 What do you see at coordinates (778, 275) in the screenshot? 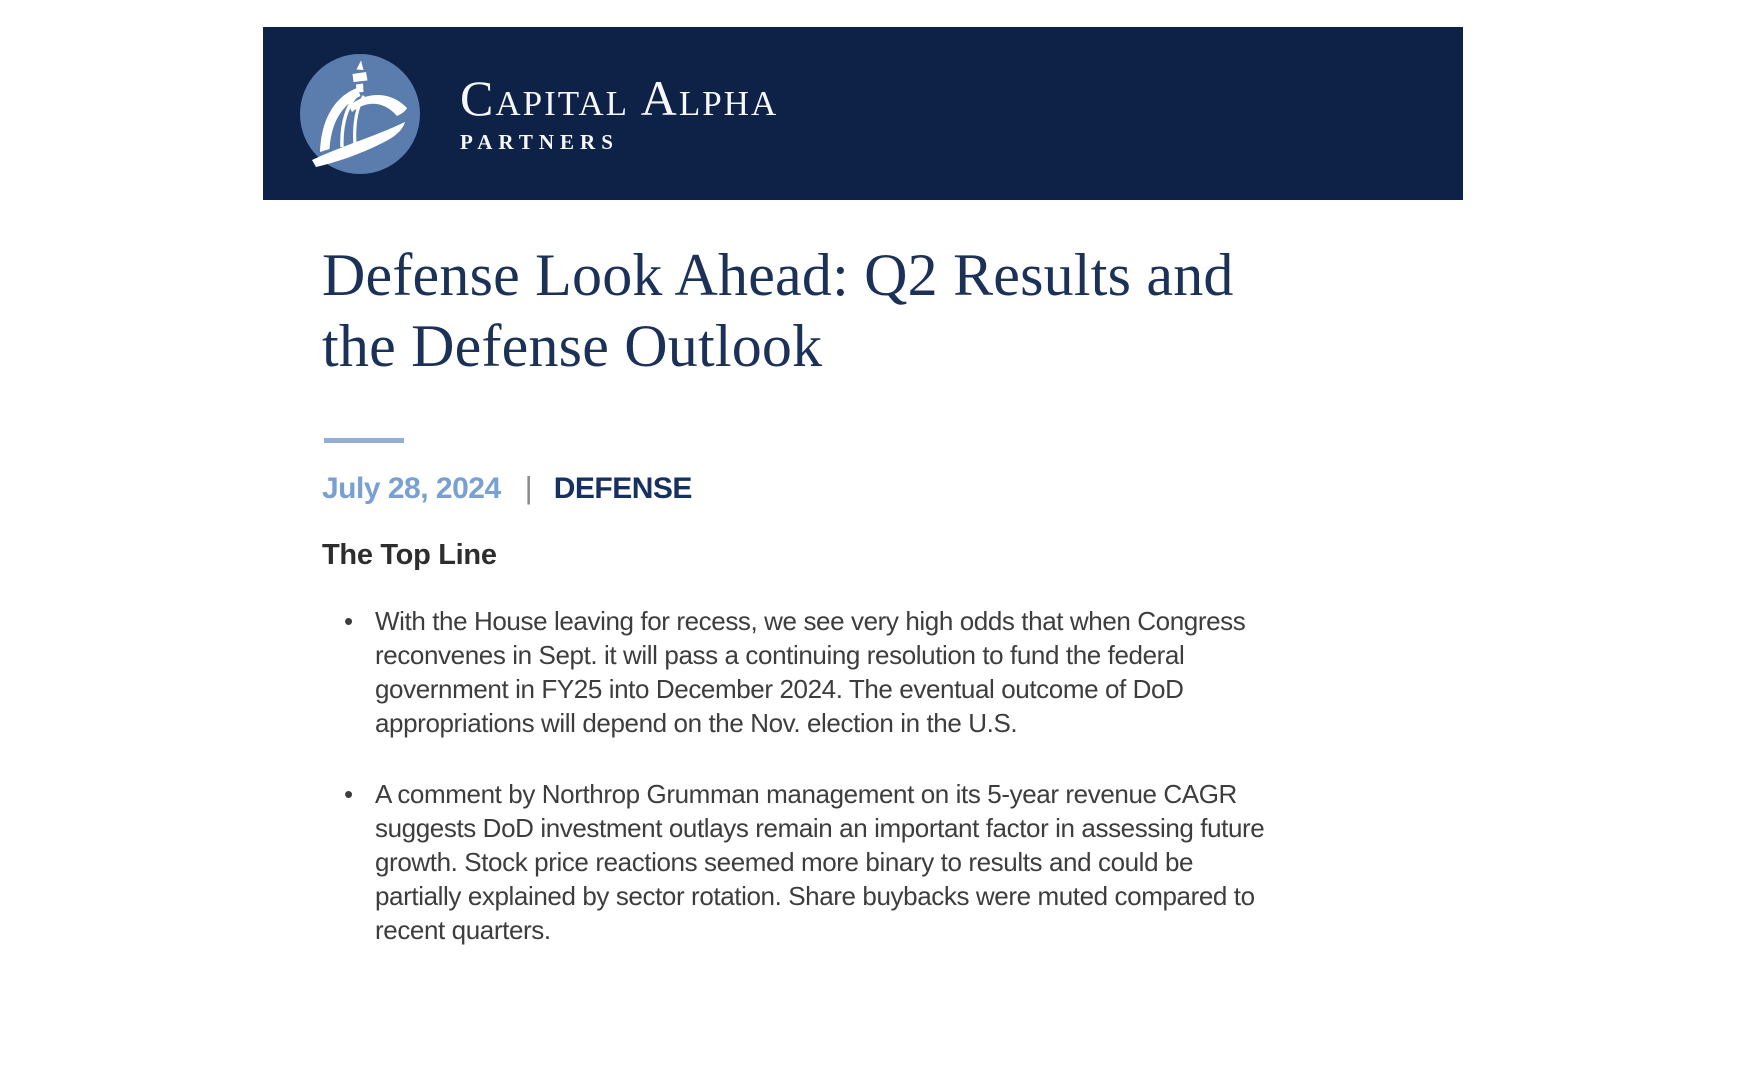
I see `page-title-line-1: Defense Look Ahead: Q2 Results and` at bounding box center [778, 275].